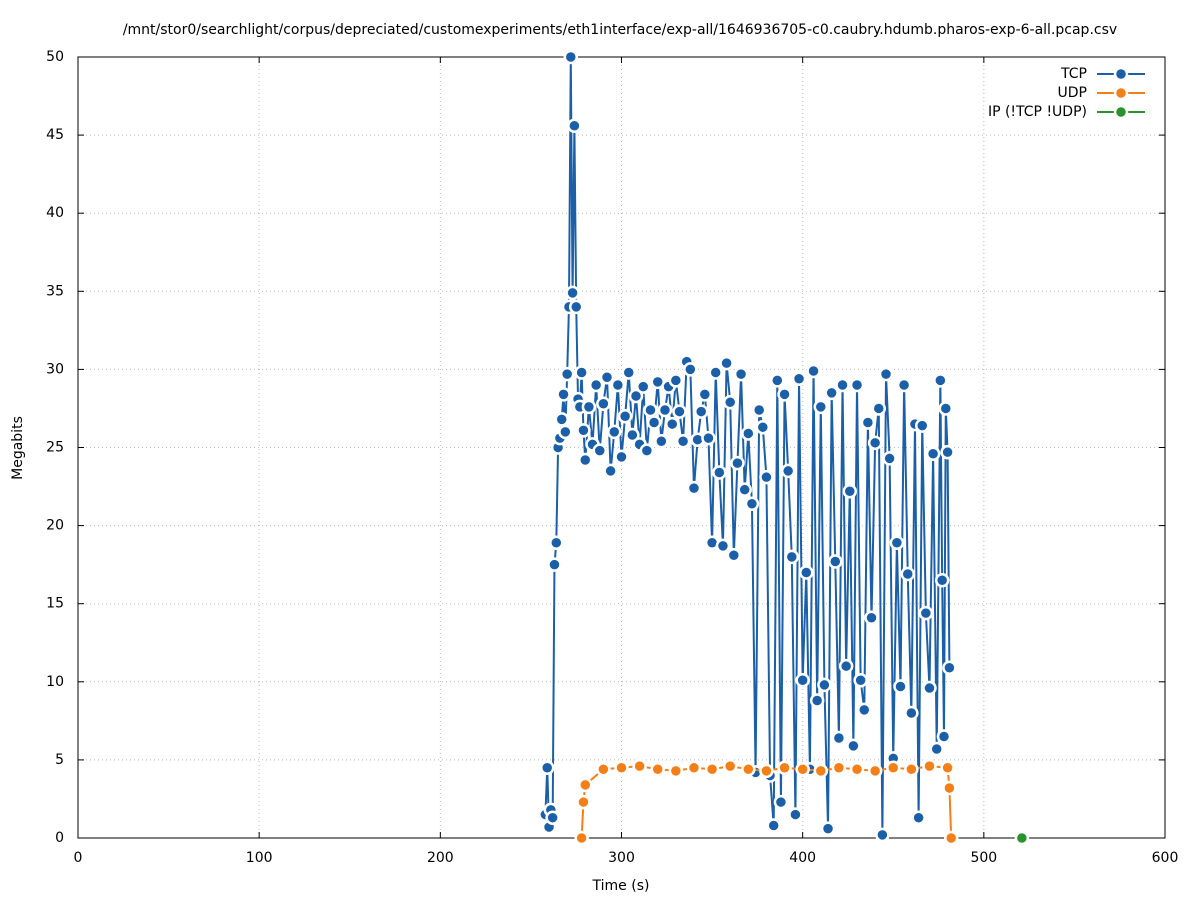 This screenshot has width=1197, height=900. What do you see at coordinates (78, 858) in the screenshot?
I see `x-tick-label: 0` at bounding box center [78, 858].